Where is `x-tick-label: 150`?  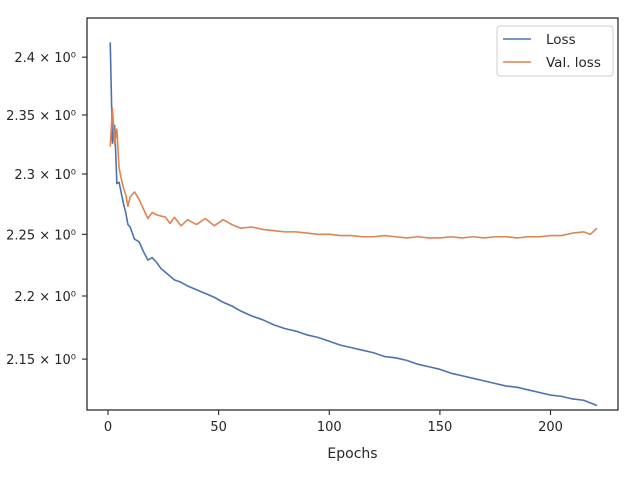 x-tick-label: 150 is located at coordinates (439, 427).